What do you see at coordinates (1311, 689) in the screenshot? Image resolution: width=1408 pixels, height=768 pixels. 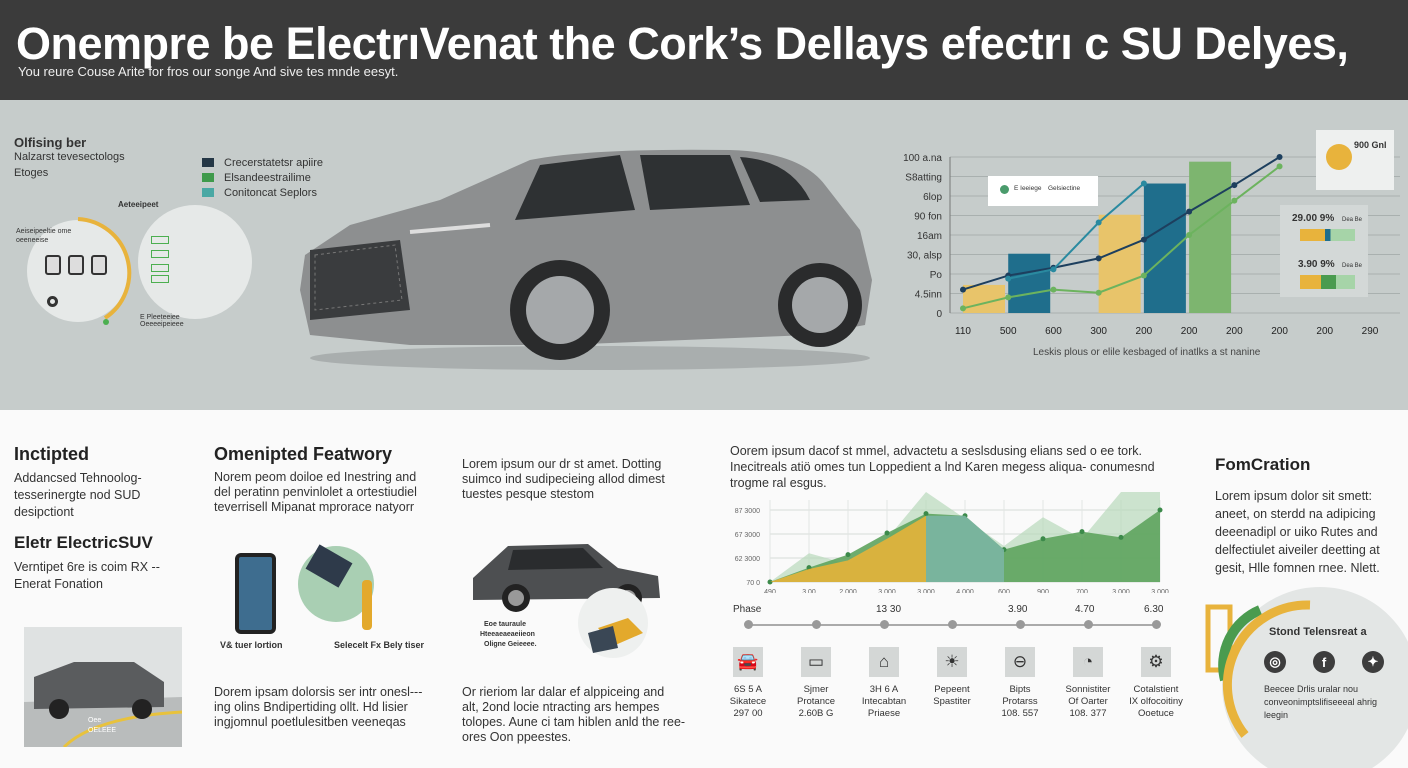 I see `paragraph-line: Beecee Drlis uralar nou` at bounding box center [1311, 689].